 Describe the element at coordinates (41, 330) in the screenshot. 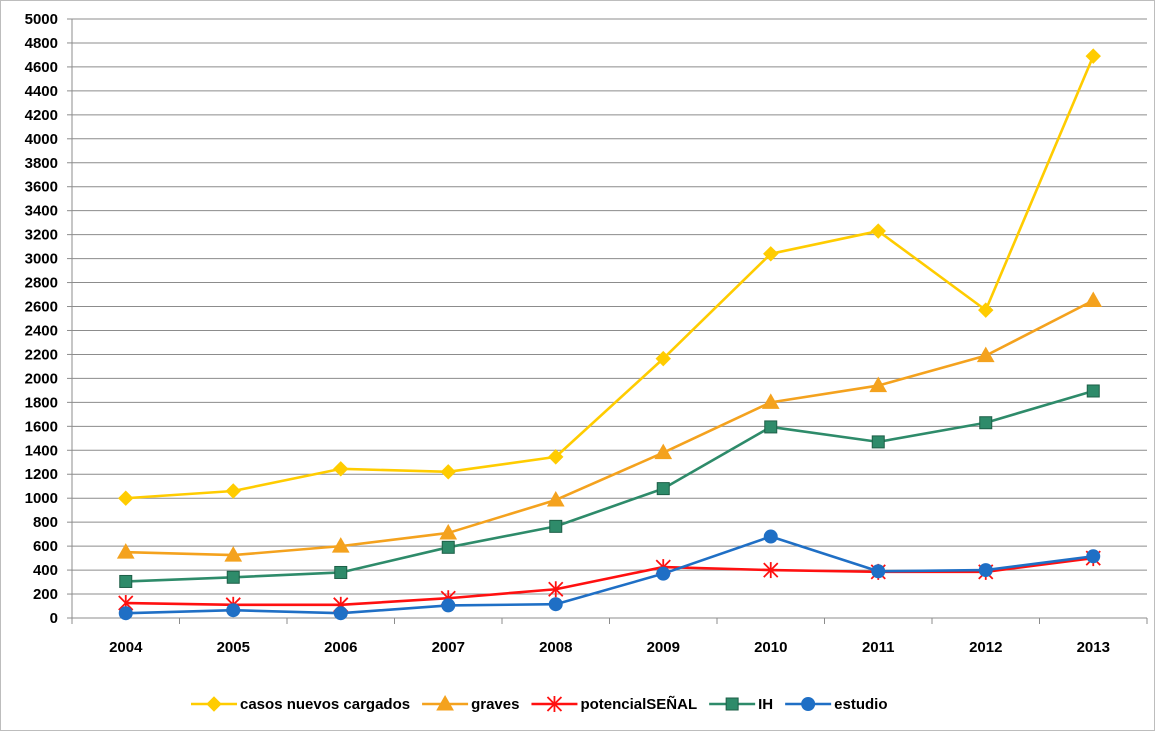

I see `y-tick-label: 2400` at that location.